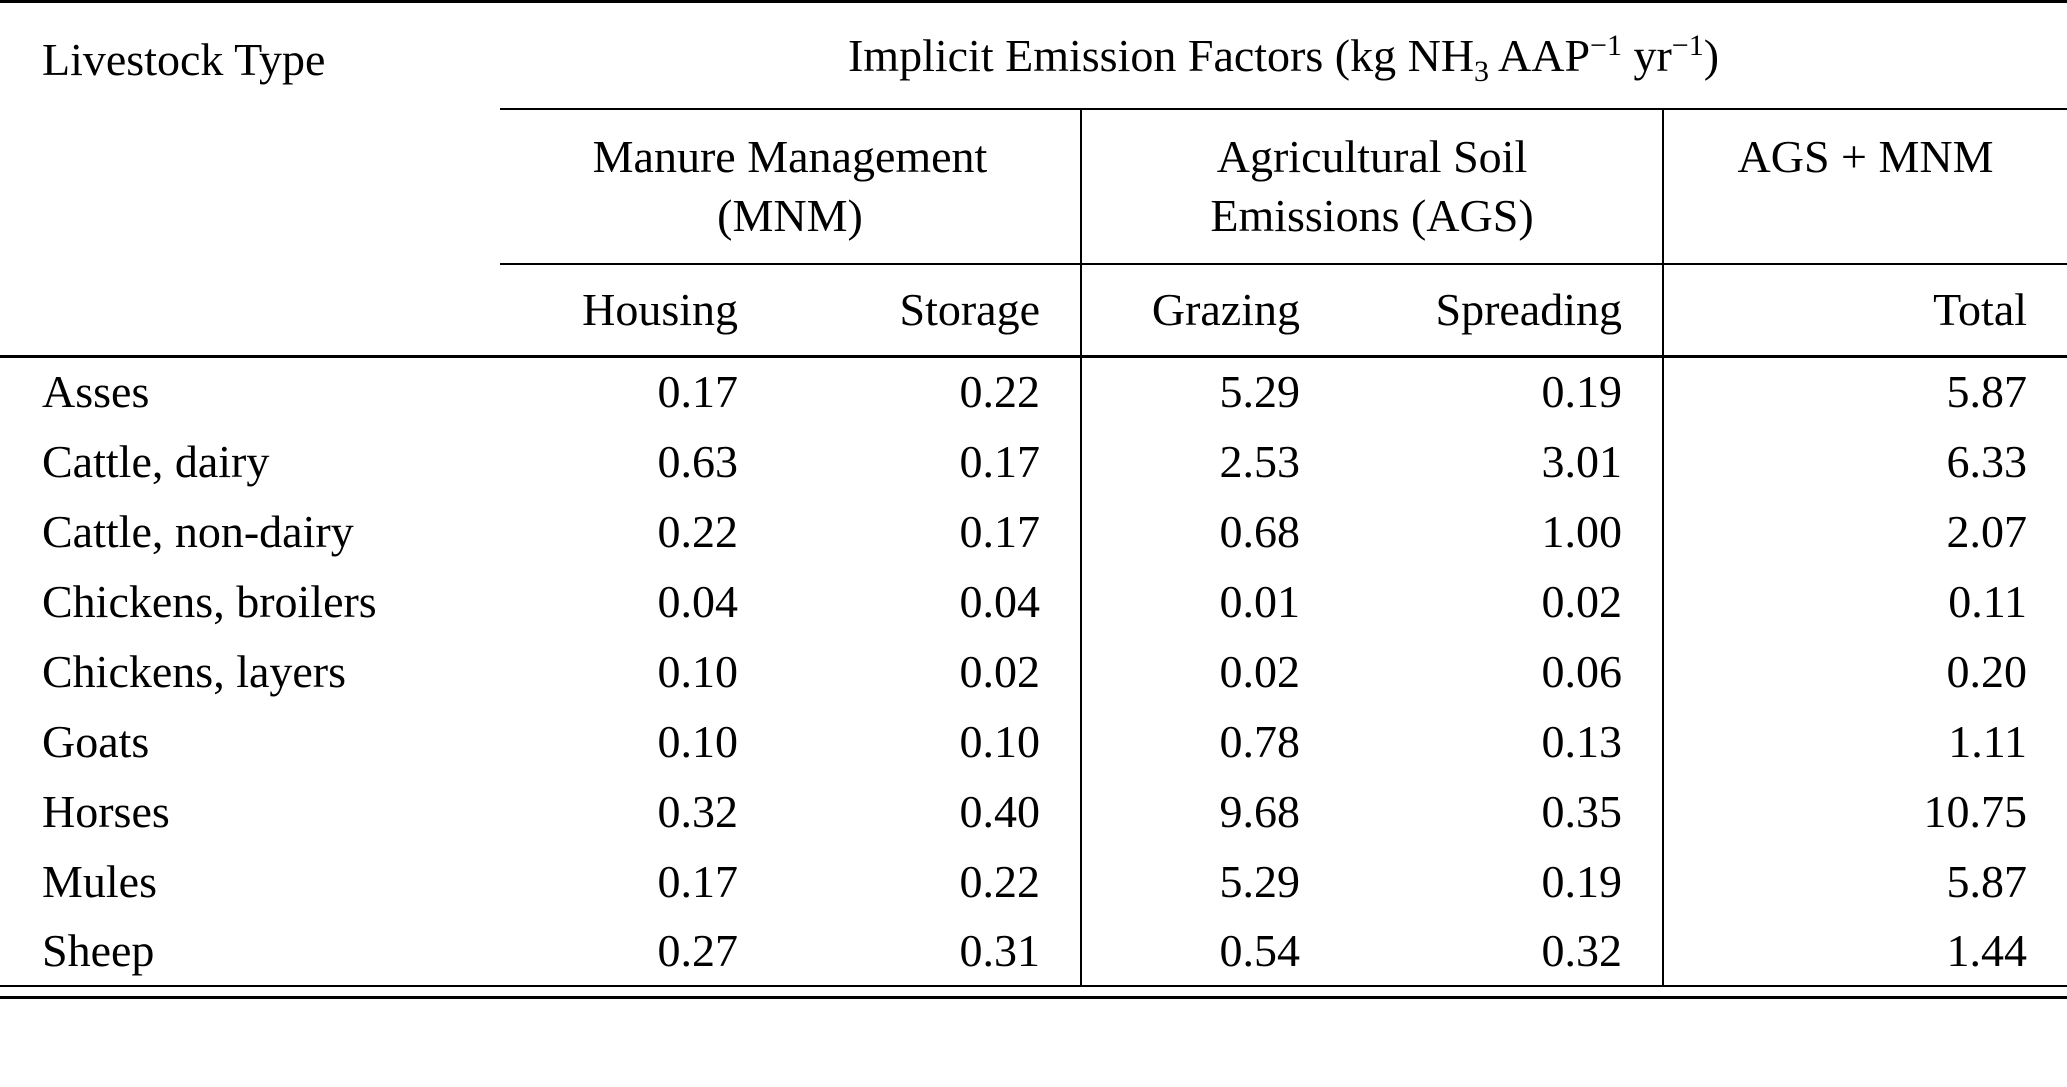 Image resolution: width=2067 pixels, height=1087 pixels. Describe the element at coordinates (1000, 811) in the screenshot. I see `value-storage: 0.40` at that location.